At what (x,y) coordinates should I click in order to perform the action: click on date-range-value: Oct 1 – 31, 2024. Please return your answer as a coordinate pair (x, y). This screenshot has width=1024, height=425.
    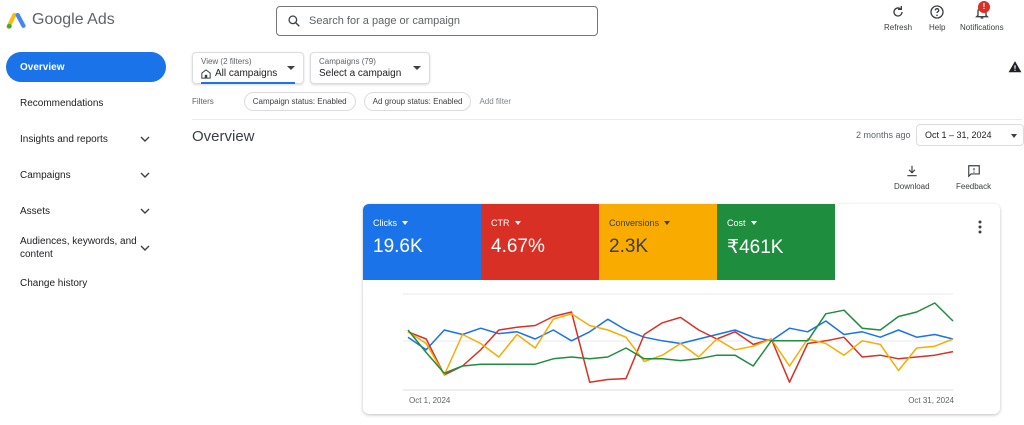
    Looking at the image, I should click on (958, 135).